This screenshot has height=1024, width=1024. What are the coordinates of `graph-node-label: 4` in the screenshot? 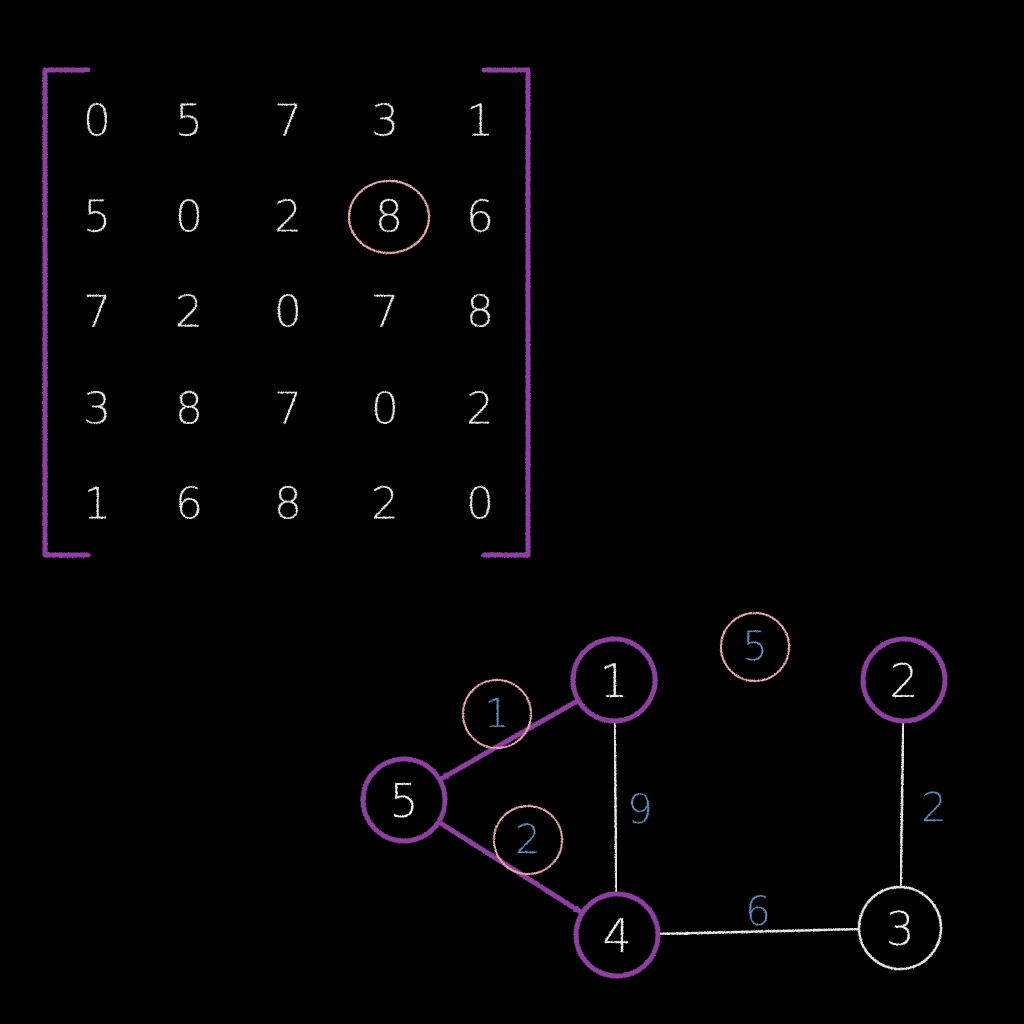 It's located at (616, 936).